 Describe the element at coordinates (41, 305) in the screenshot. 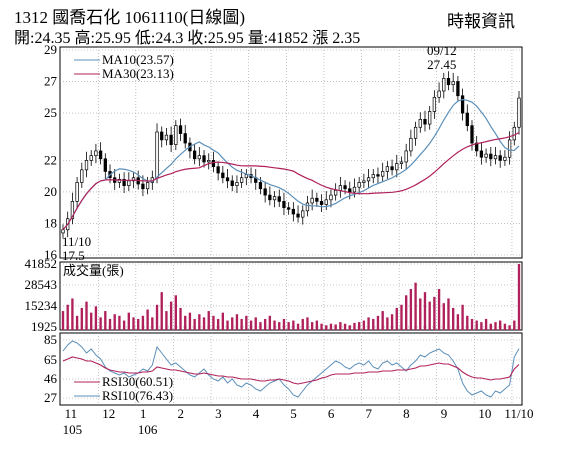

I see `volume-y-tick: 15234` at that location.